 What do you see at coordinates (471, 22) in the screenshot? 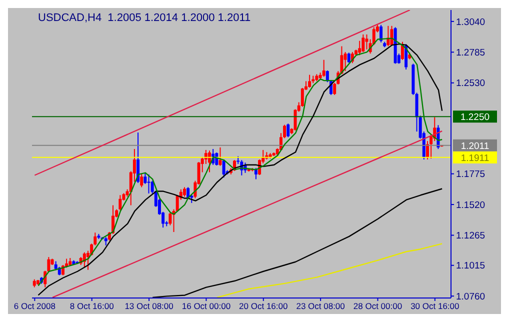
I see `y-tick-label: 1.3040` at bounding box center [471, 22].